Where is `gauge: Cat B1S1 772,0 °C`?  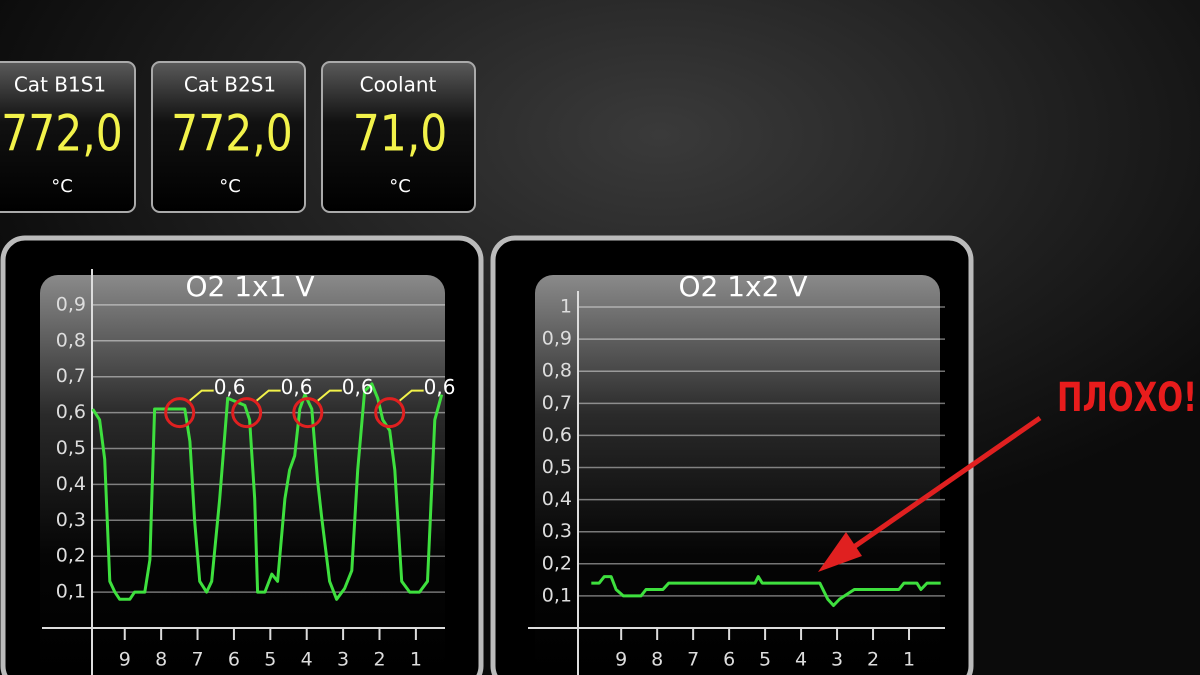
gauge: Cat B1S1 772,0 °C is located at coordinates (68, 137).